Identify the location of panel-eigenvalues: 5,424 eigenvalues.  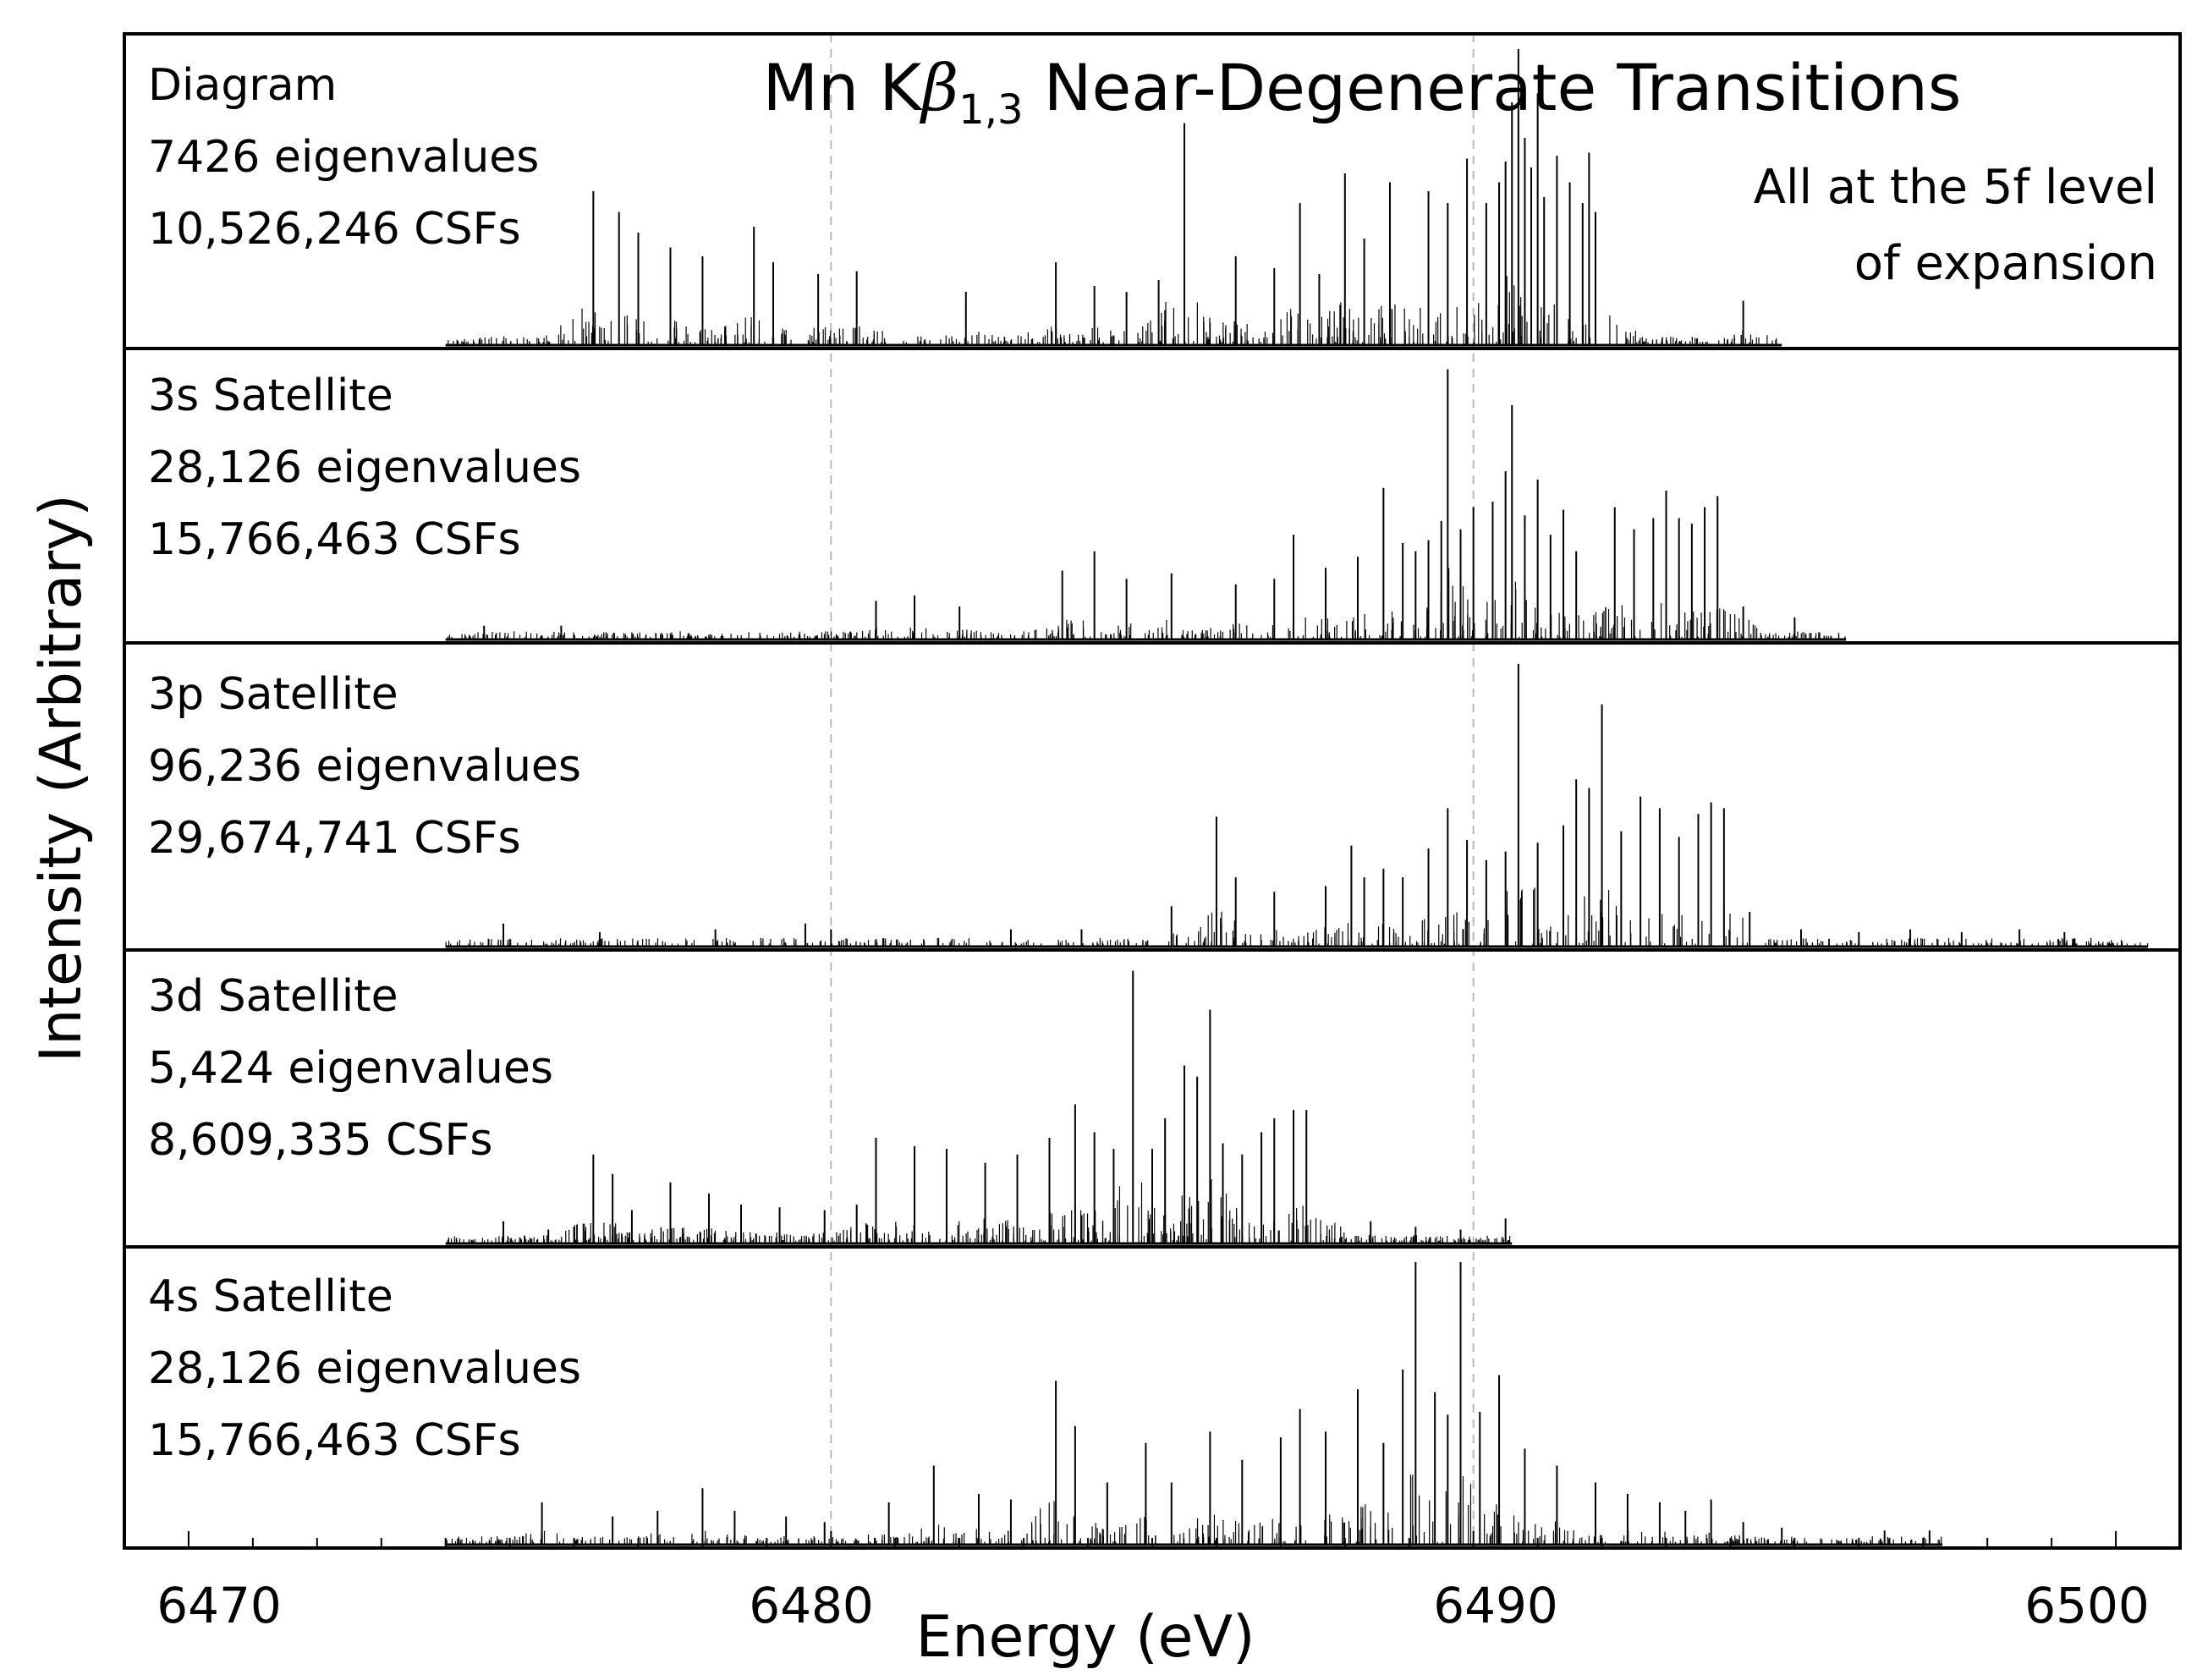
(350, 1068).